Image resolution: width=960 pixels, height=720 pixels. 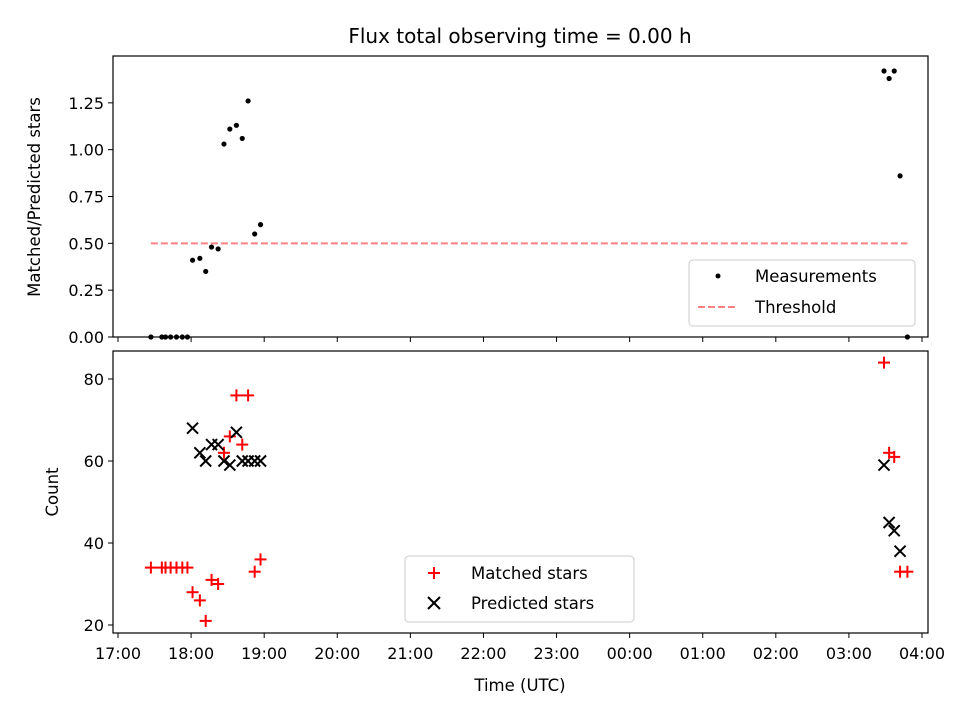 What do you see at coordinates (718, 276) in the screenshot?
I see `legend-measurements-marker` at bounding box center [718, 276].